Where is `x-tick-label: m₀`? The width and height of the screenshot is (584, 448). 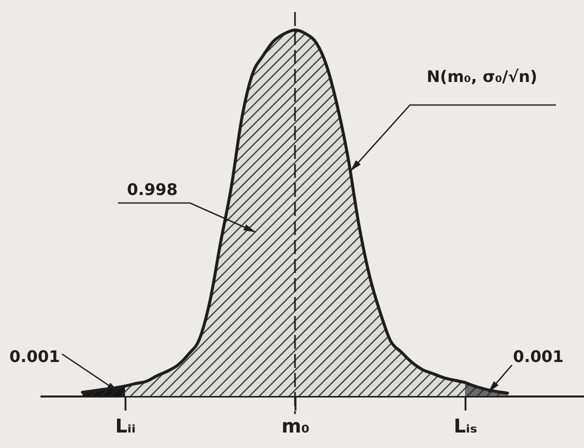
x-tick-label: m₀ is located at coordinates (295, 427).